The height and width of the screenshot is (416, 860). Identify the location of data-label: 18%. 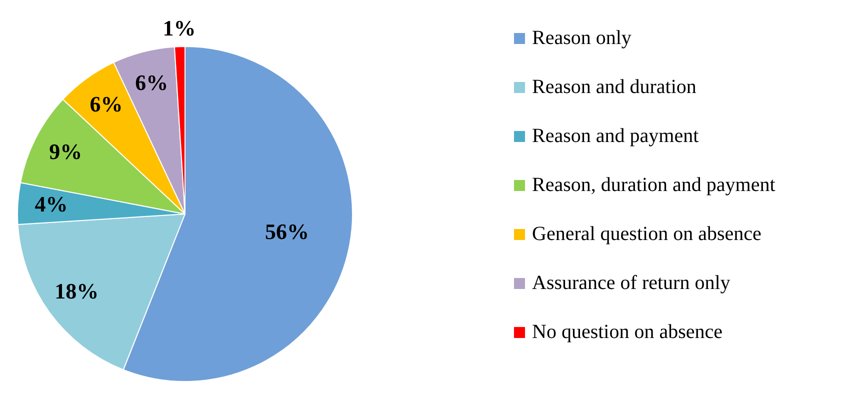
(76, 291).